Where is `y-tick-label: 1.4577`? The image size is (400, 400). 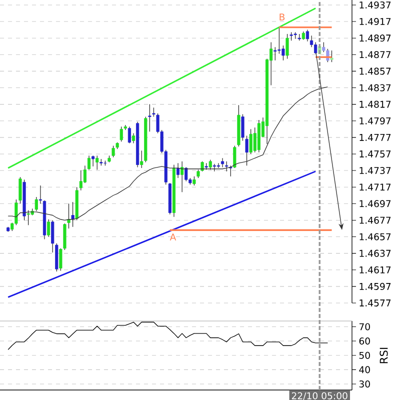
y-tick-label: 1.4577 is located at coordinates (375, 303).